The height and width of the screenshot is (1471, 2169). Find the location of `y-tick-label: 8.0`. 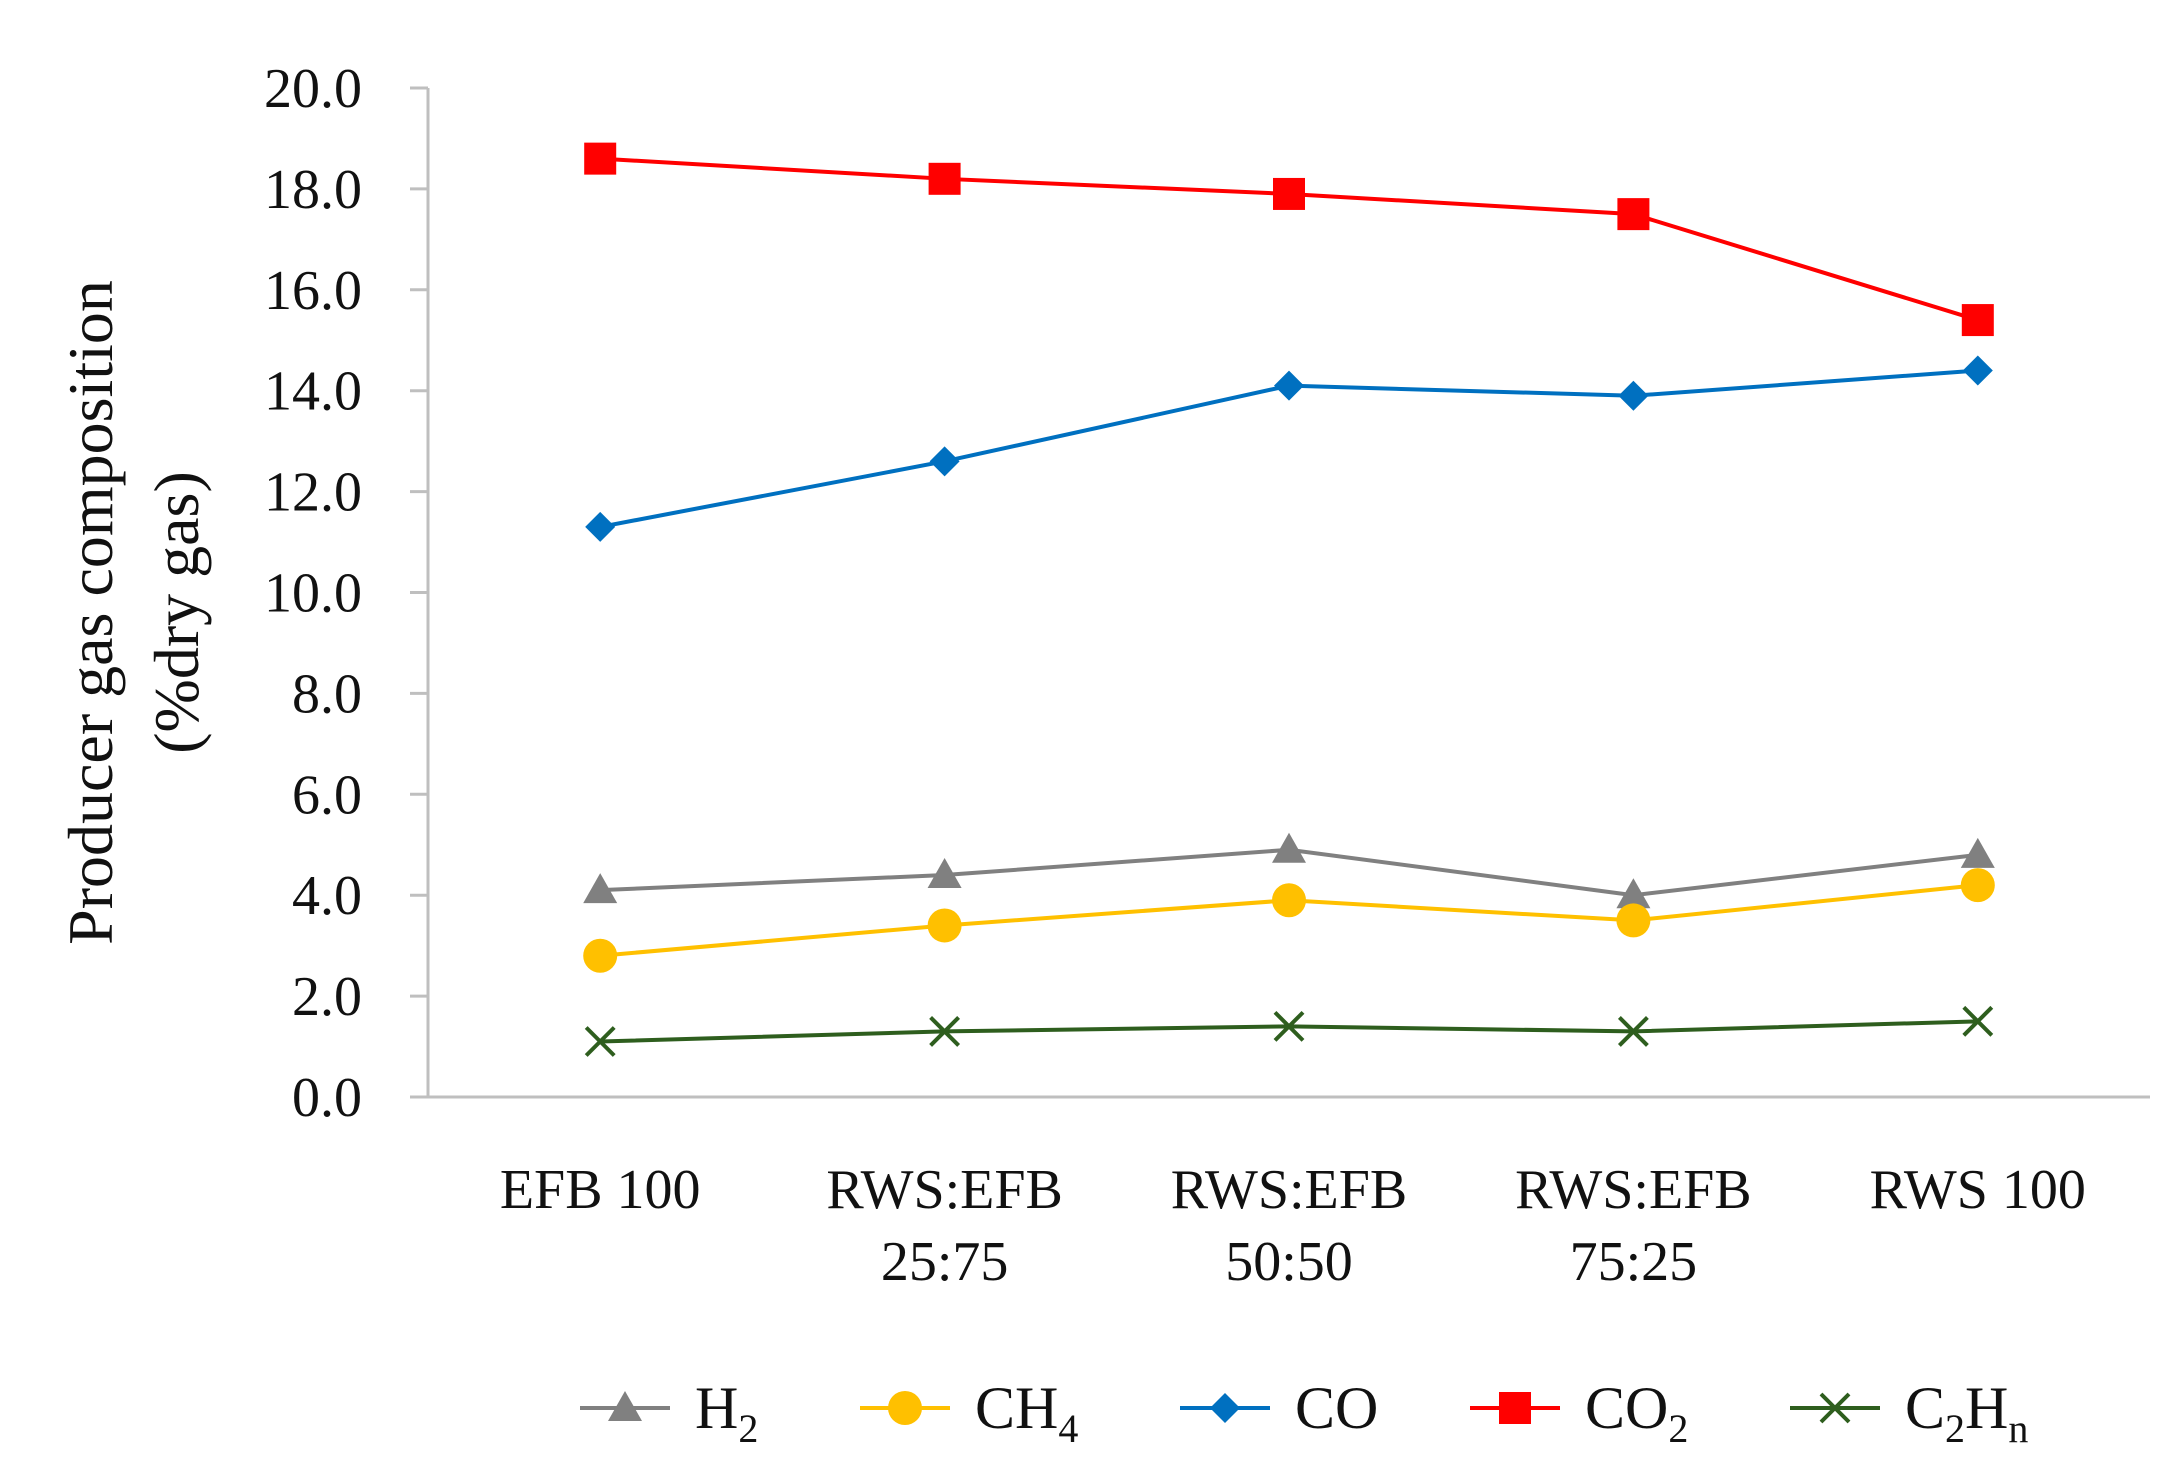

y-tick-label: 8.0 is located at coordinates (327, 694).